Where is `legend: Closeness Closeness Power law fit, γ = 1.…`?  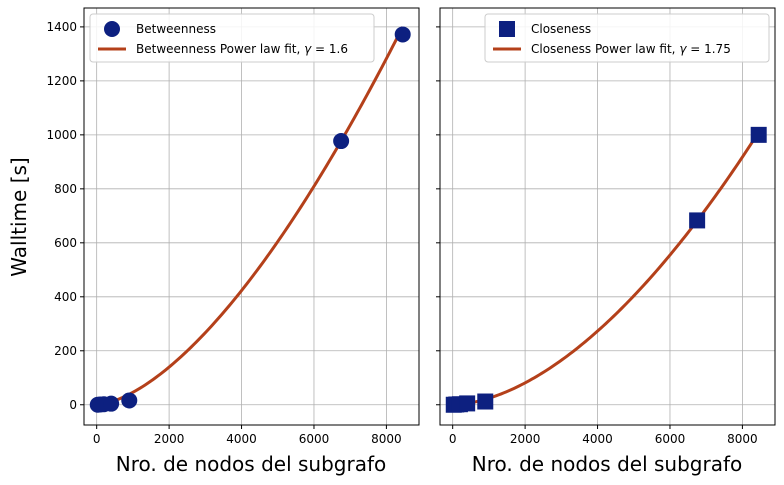
legend: Closeness Closeness Power law fit, γ = 1.… is located at coordinates (627, 38).